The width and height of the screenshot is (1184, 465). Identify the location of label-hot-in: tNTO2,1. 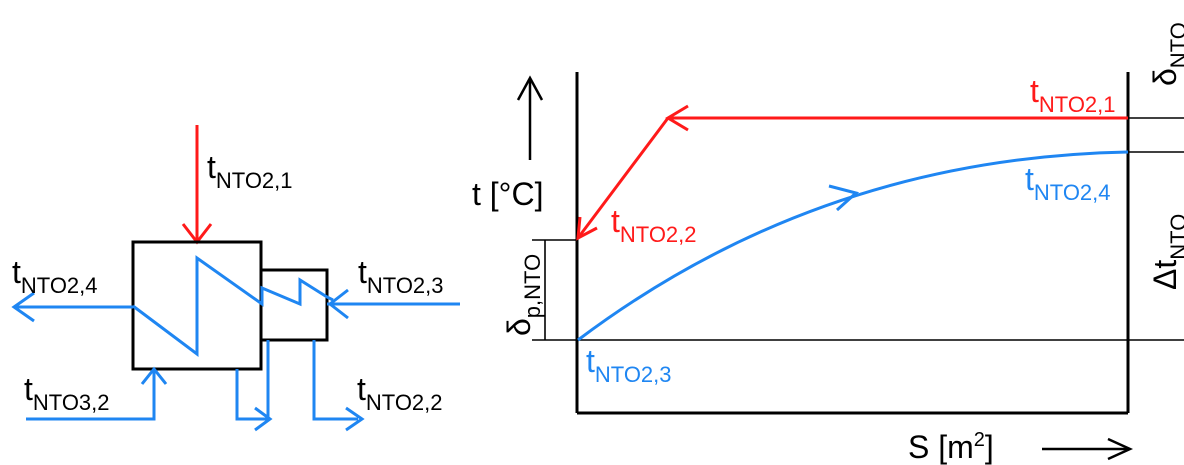
(1073, 95).